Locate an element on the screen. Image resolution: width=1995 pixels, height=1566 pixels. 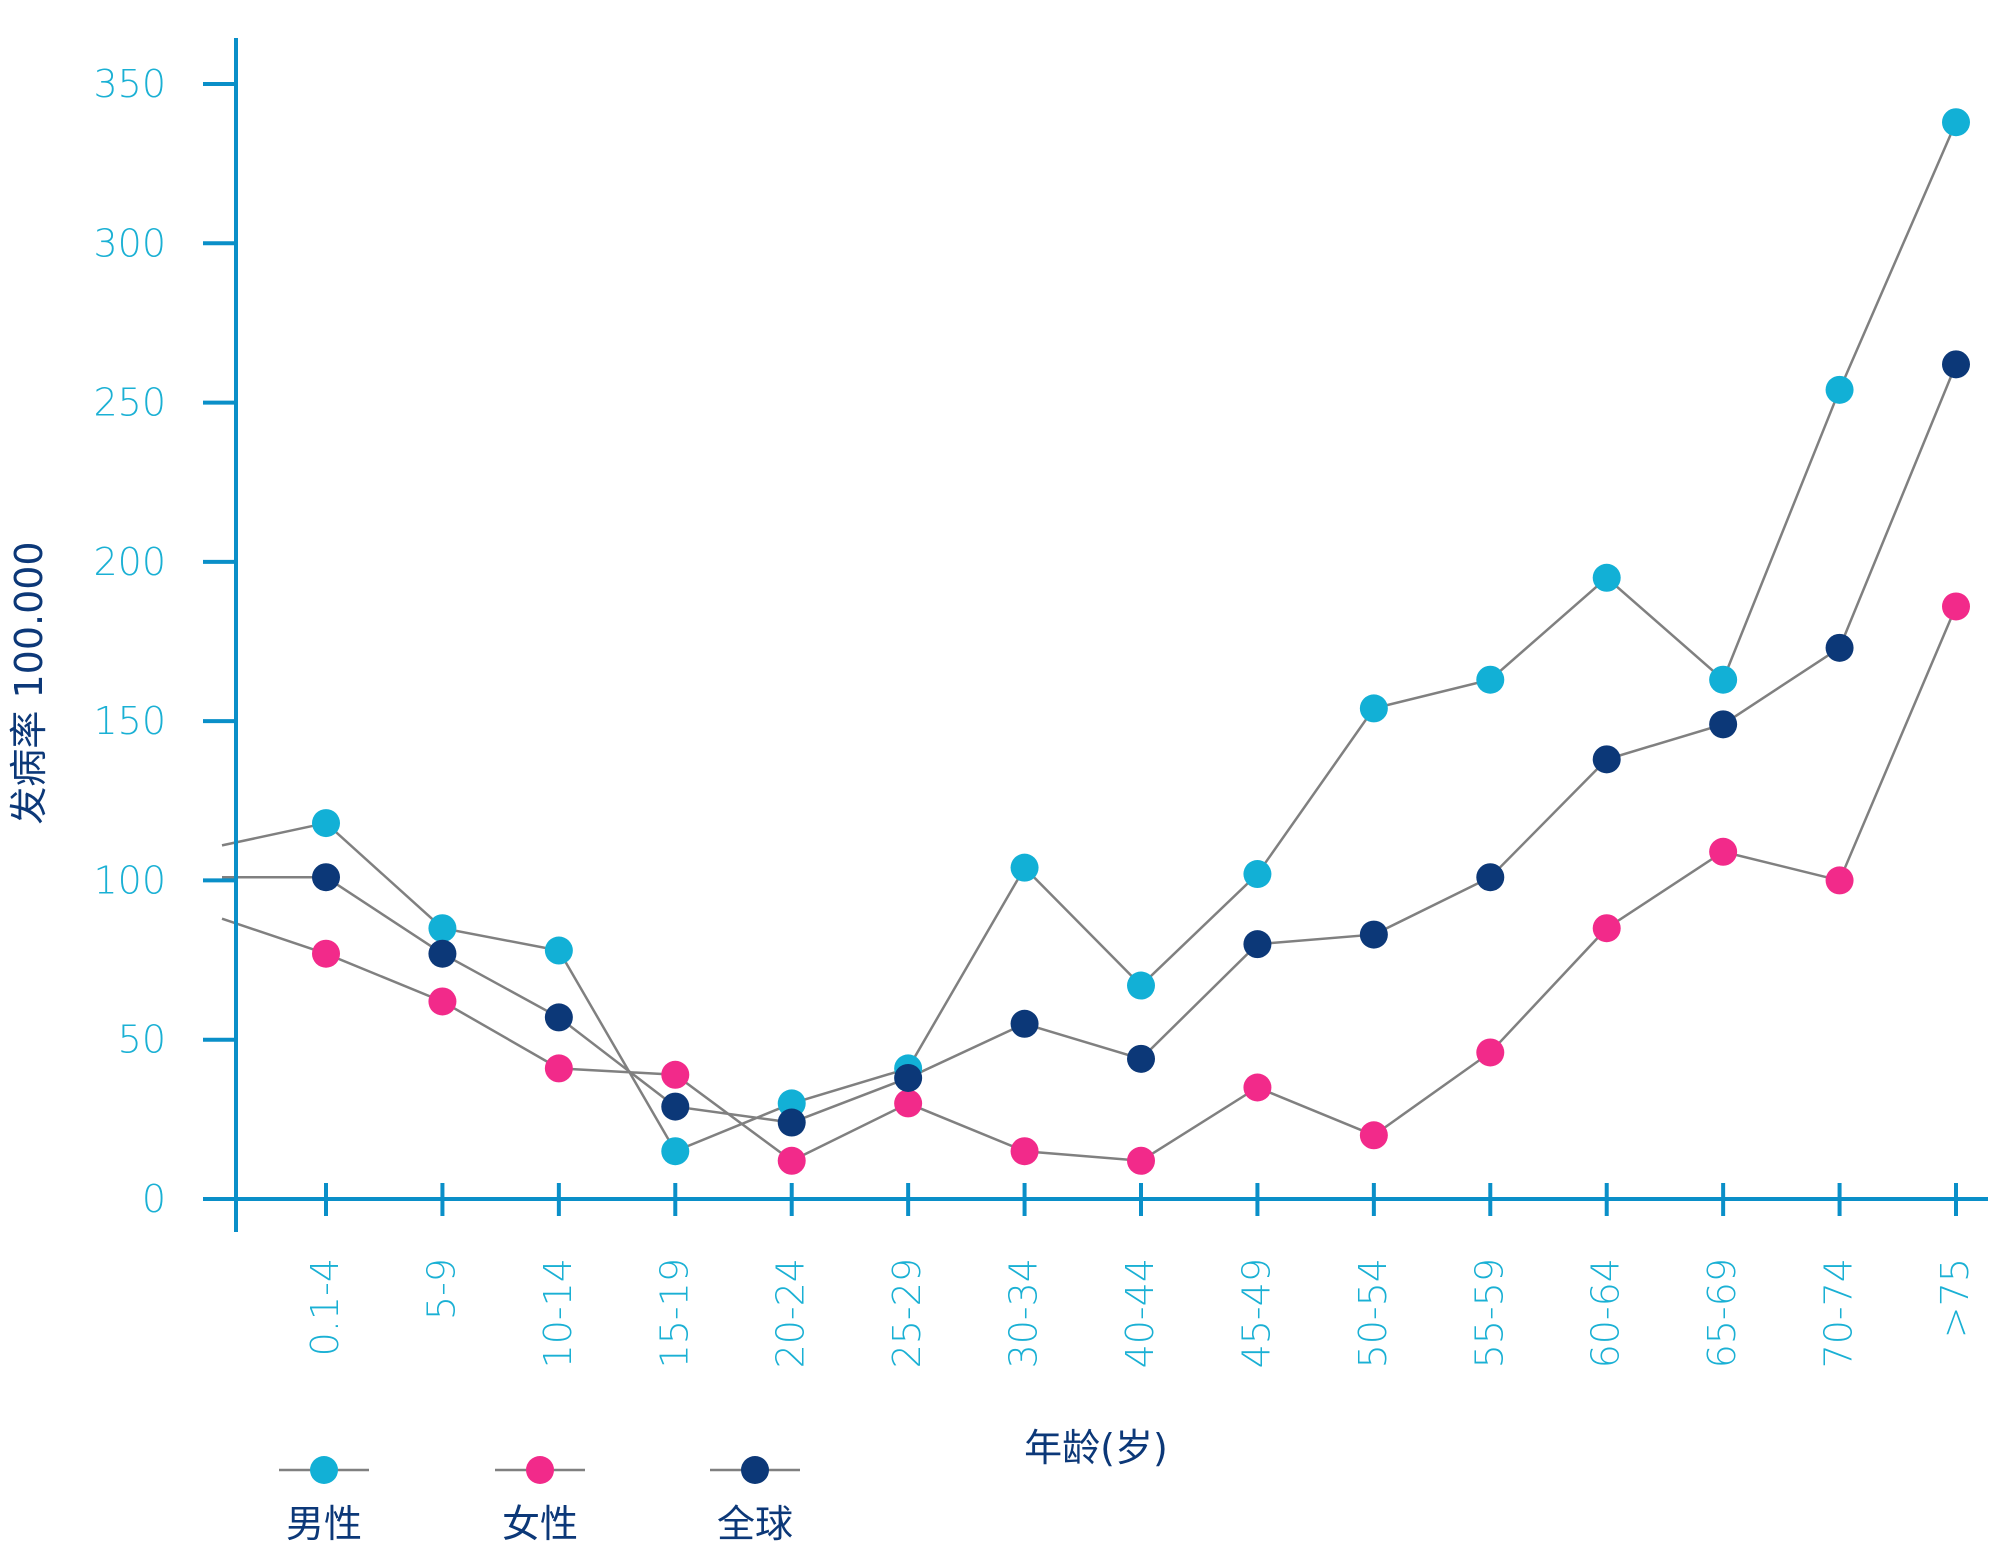
x-tick-label: 55-59 is located at coordinates (1489, 1313).